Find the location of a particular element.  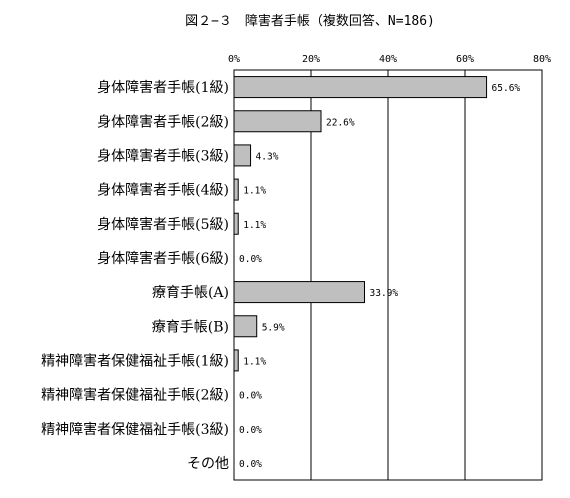

category-label: 精神障害者保健福祉手帳(2級) is located at coordinates (135, 396).